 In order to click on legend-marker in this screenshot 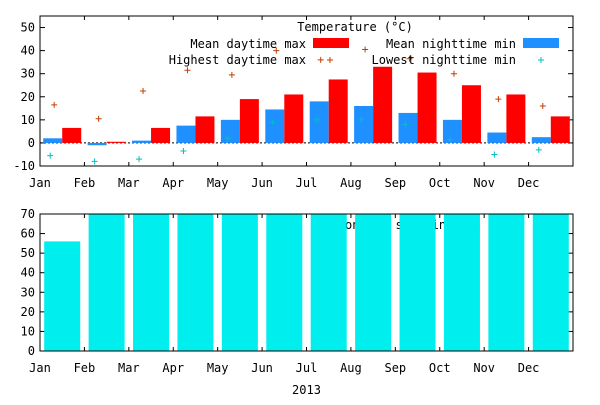, I will do `click(330, 60)`.